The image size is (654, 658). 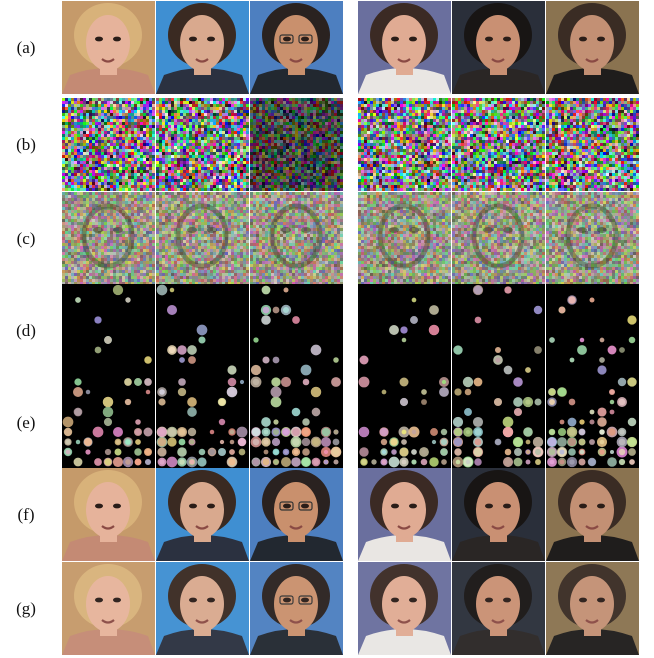 I want to click on tile-sparse-dark-hair-woman, so click(x=498, y=330).